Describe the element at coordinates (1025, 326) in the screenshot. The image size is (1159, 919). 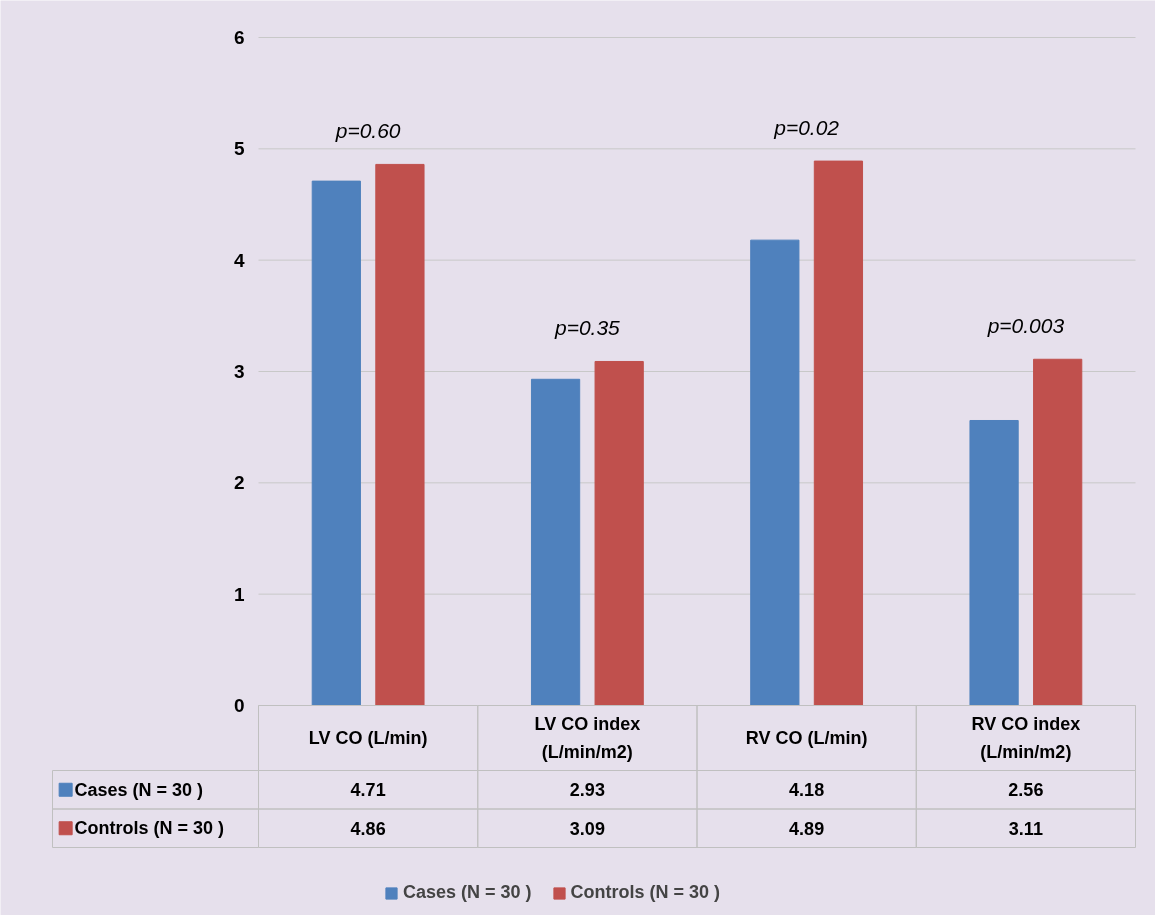
I see `annotation: p=0.003` at that location.